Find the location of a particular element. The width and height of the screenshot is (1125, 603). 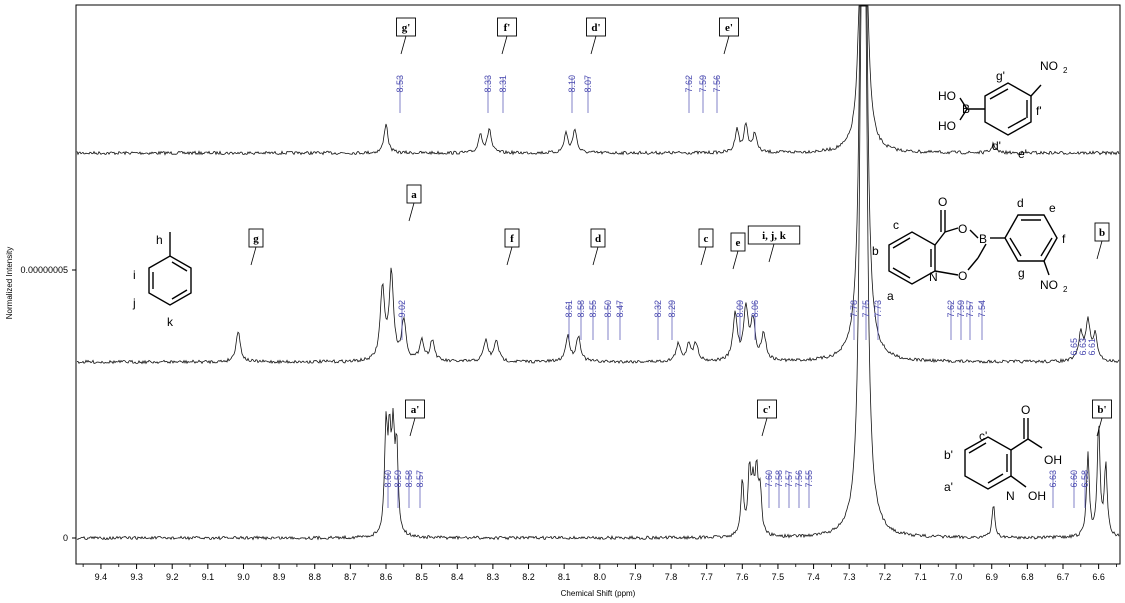

struct-tol-h: h is located at coordinates (159, 240).